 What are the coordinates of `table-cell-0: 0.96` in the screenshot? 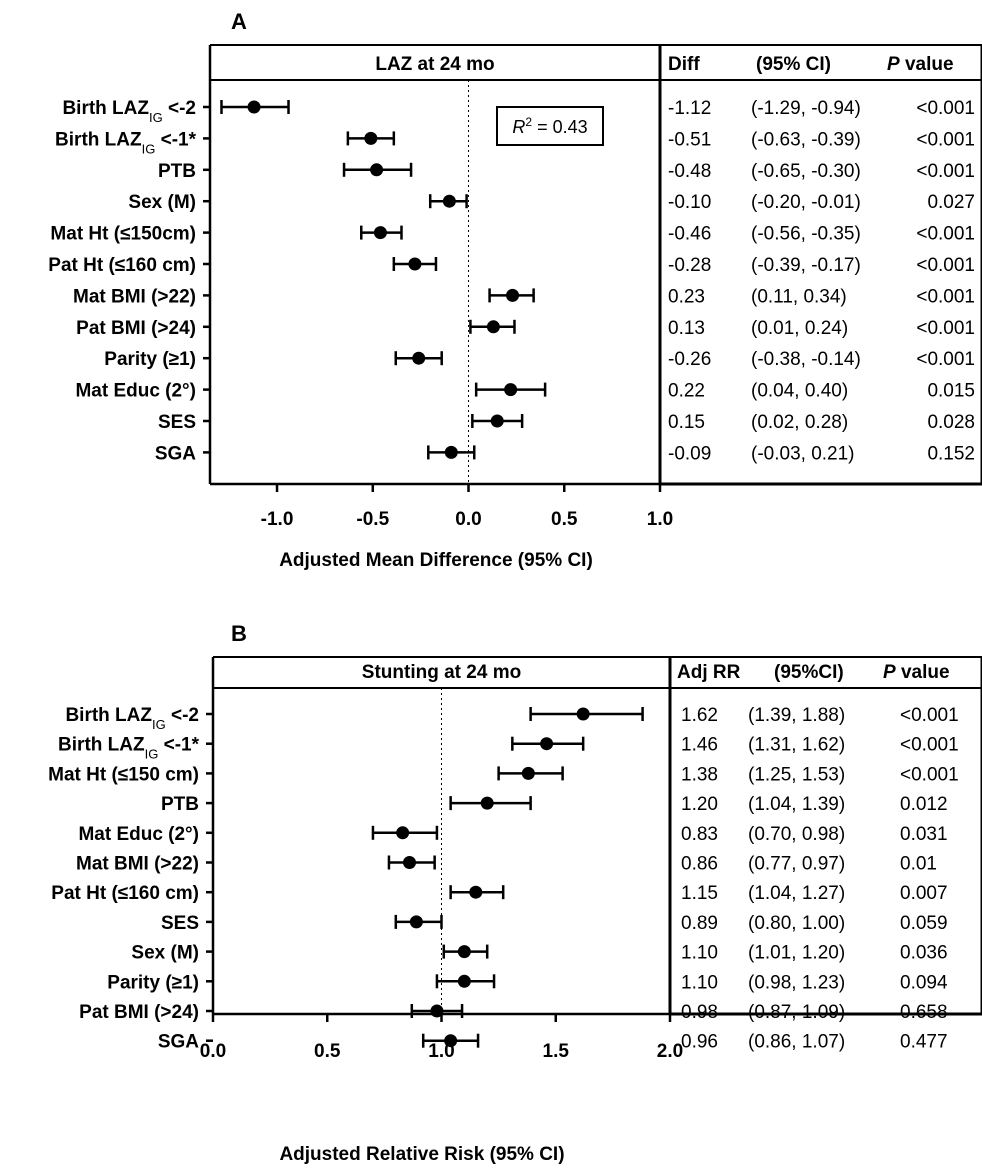 It's located at (699, 1042).